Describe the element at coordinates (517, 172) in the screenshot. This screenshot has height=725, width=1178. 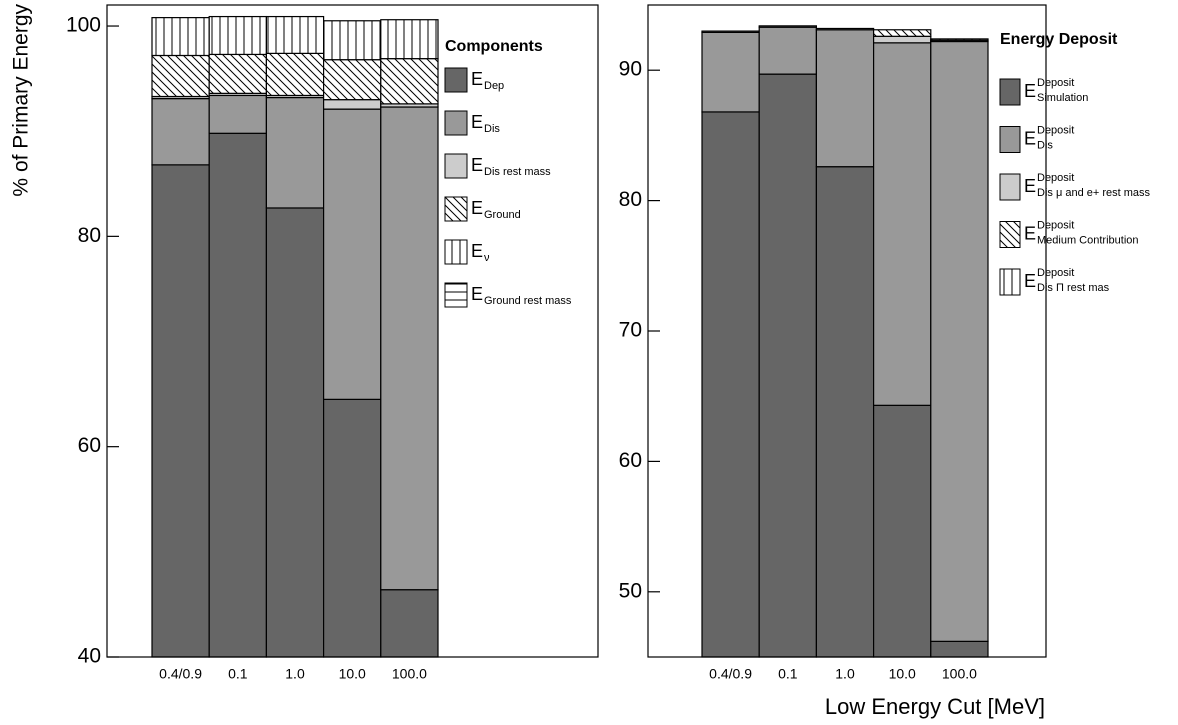
I see `legend-label-sub: Dis rest mass` at that location.